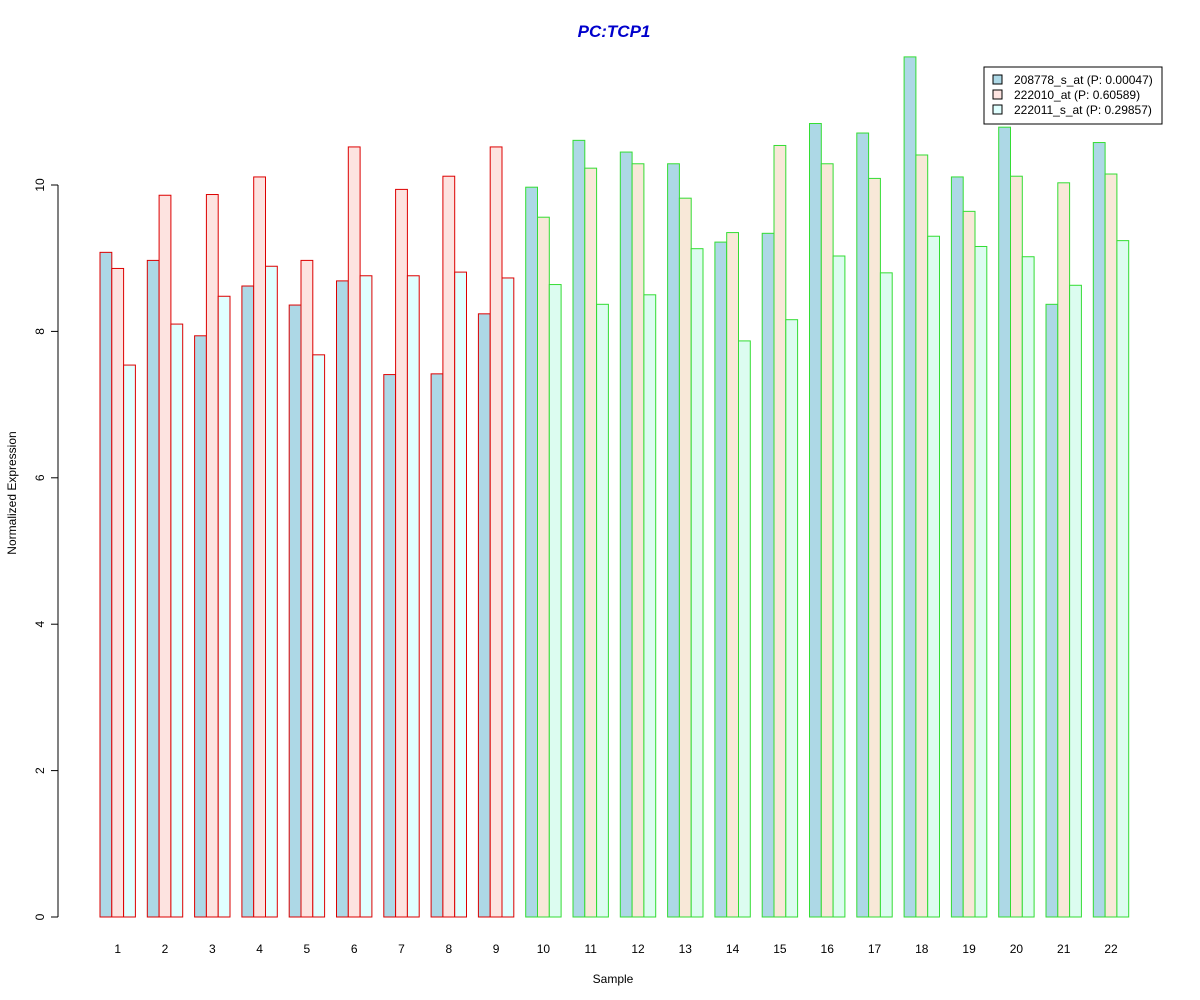  I want to click on x-axis-label: Sample, so click(613, 979).